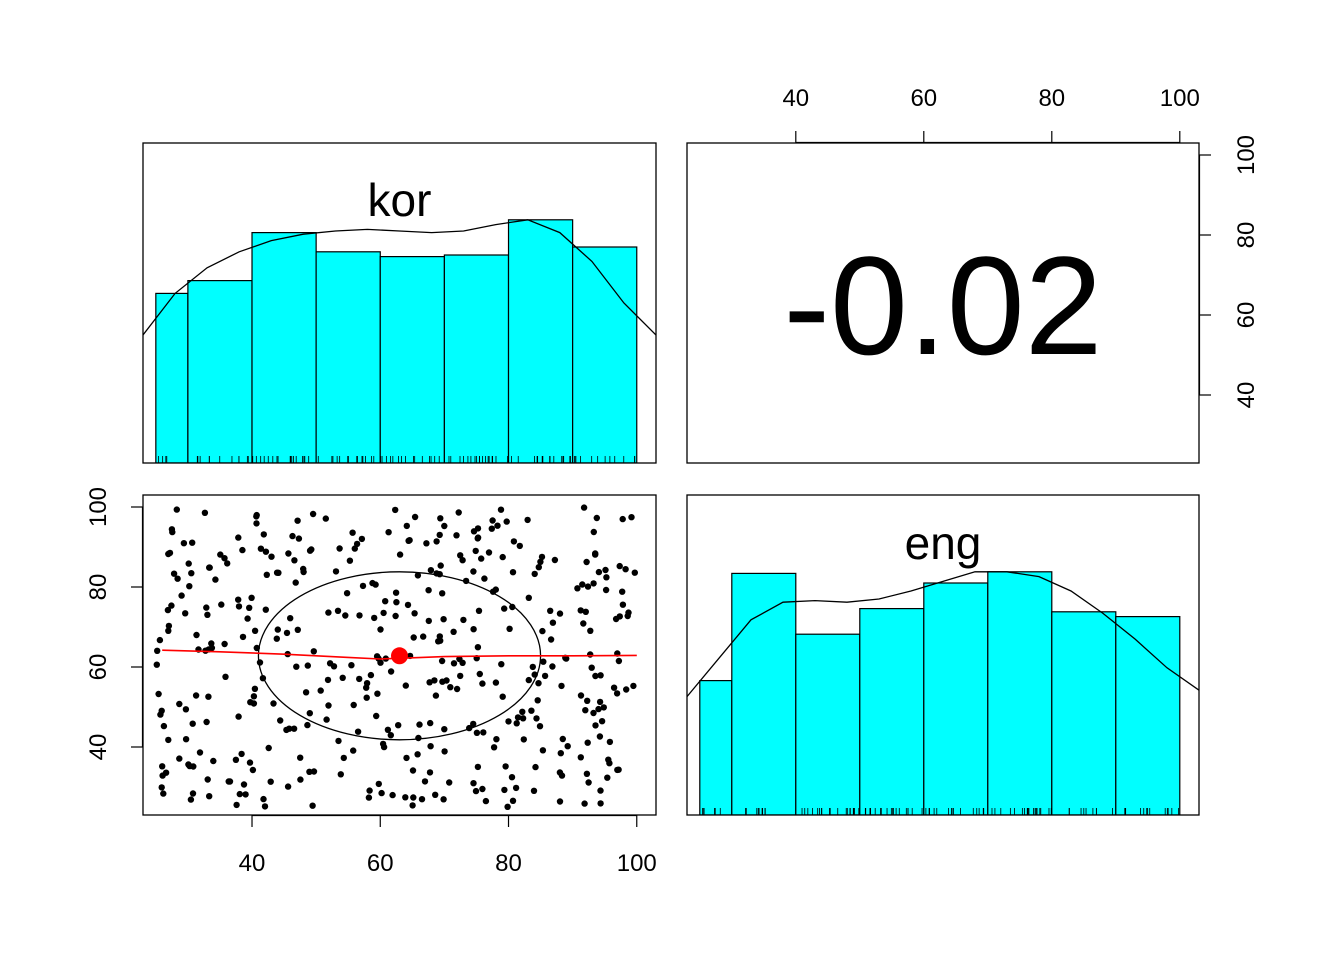 The image size is (1344, 960). What do you see at coordinates (943, 693) in the screenshot?
I see `eng-diagonal-panel` at bounding box center [943, 693].